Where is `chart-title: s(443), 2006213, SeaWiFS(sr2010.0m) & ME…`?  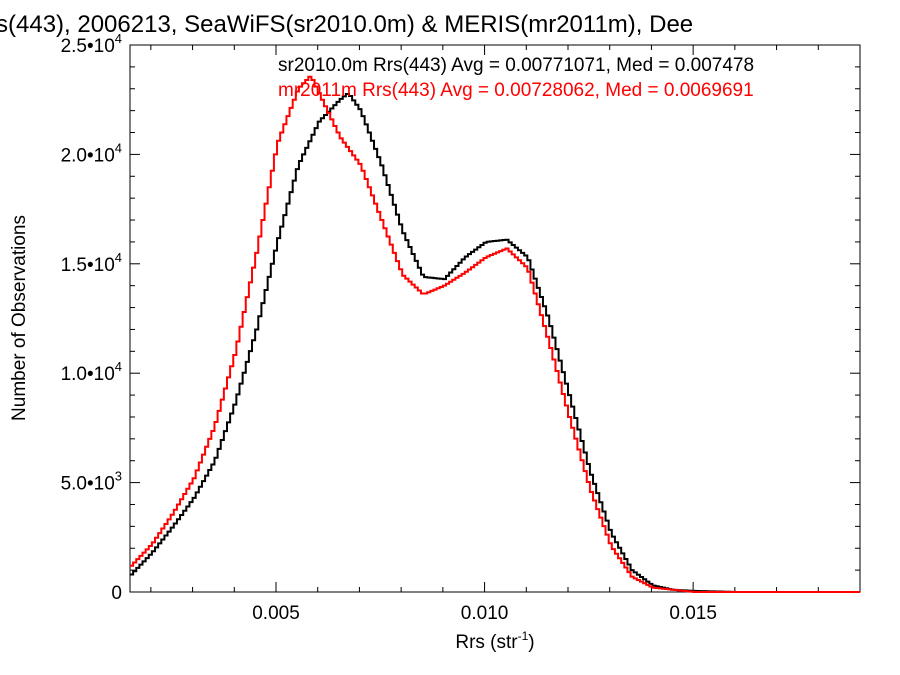
chart-title: s(443), 2006213, SeaWiFS(sr2010.0m) & ME… is located at coordinates (346, 24).